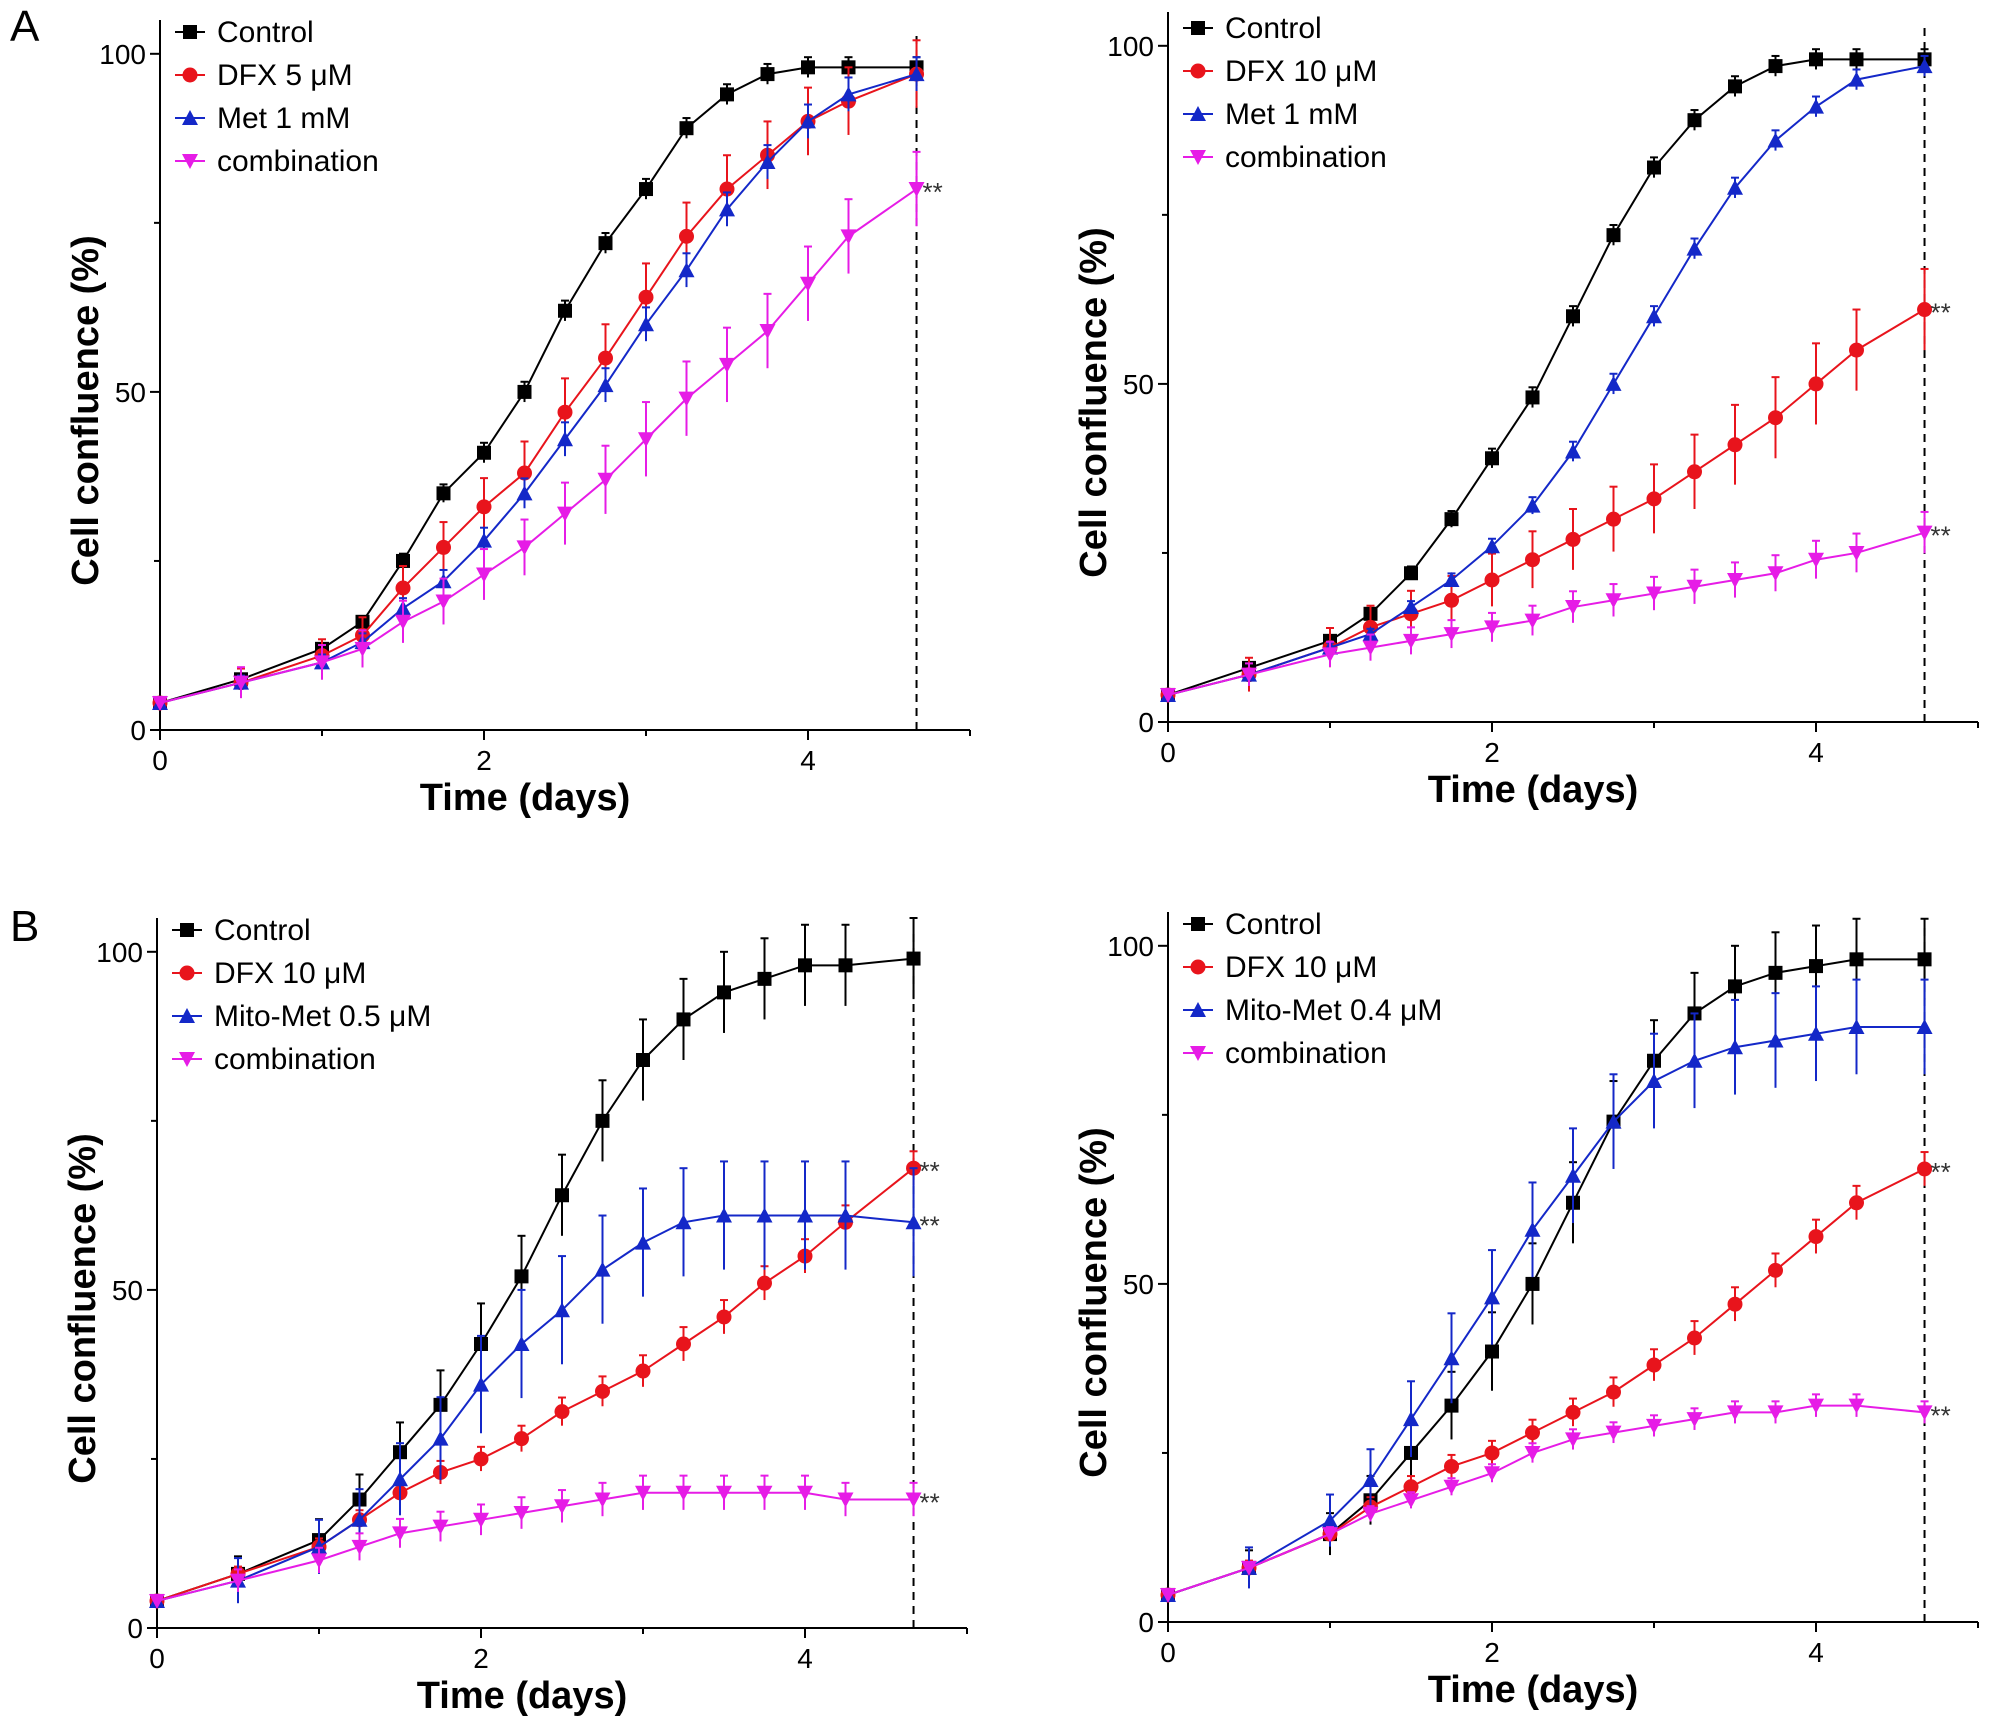  What do you see at coordinates (1291, 114) in the screenshot?
I see `legend-entry: Met 1 mM` at bounding box center [1291, 114].